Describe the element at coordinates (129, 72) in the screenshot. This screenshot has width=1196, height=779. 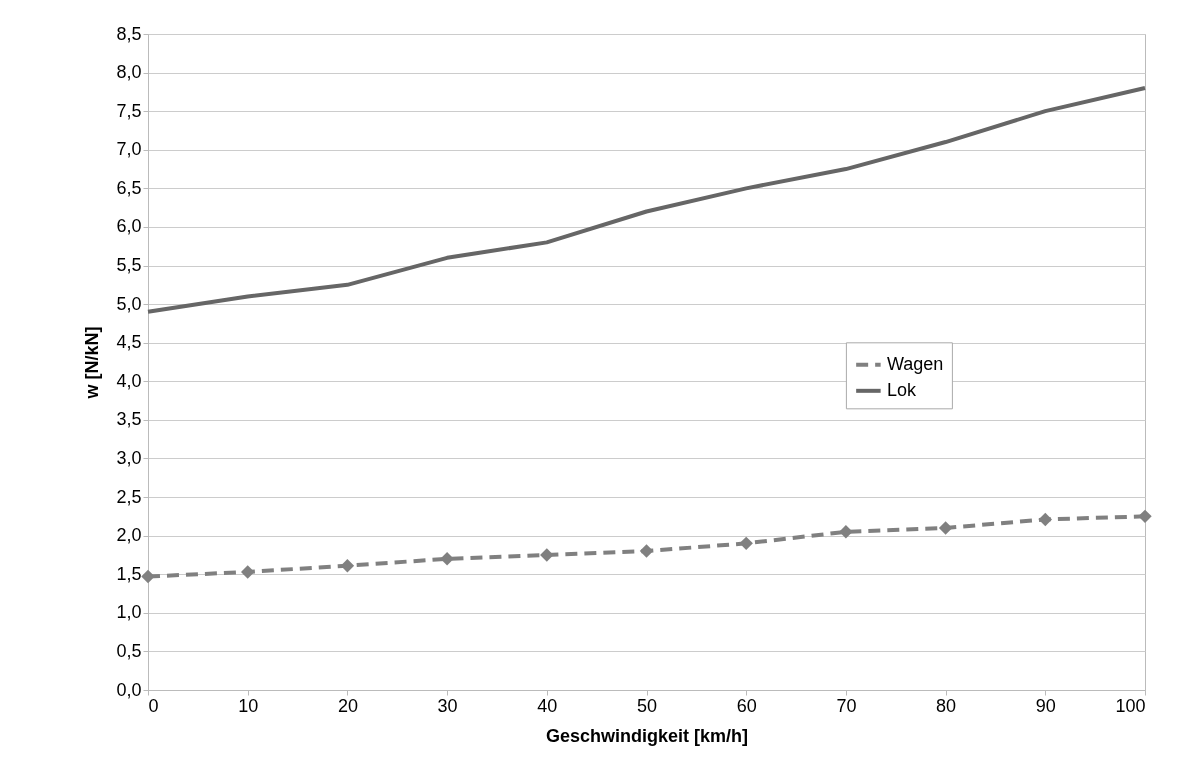
I see `y-tick-label: 8,0` at that location.